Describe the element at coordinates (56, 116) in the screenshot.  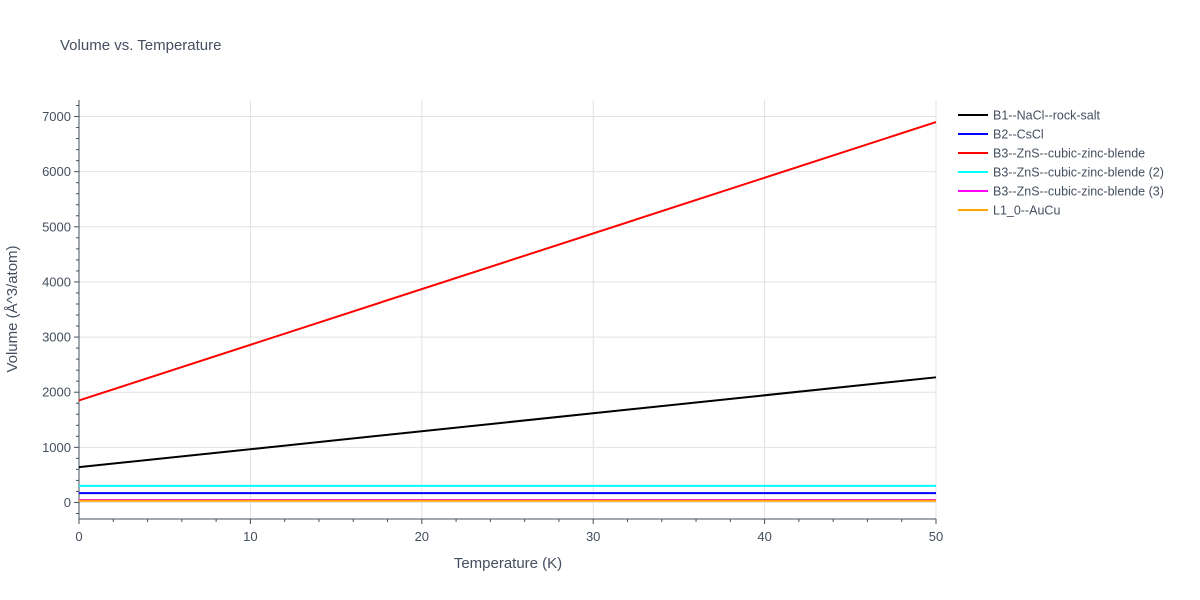
I see `y-tick-label: 7000` at that location.